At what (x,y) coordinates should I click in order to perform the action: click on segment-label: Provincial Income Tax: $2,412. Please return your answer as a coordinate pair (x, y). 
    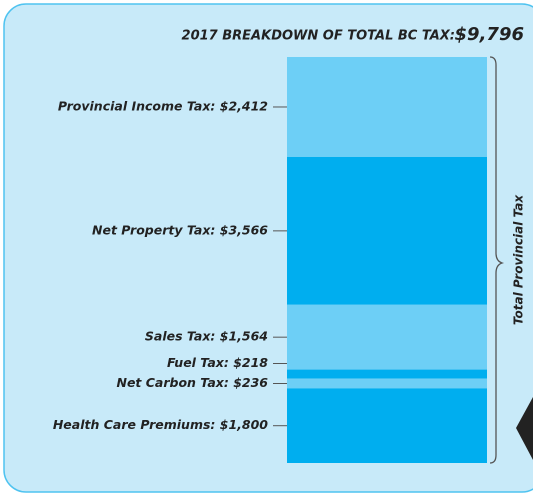
    Looking at the image, I should click on (163, 105).